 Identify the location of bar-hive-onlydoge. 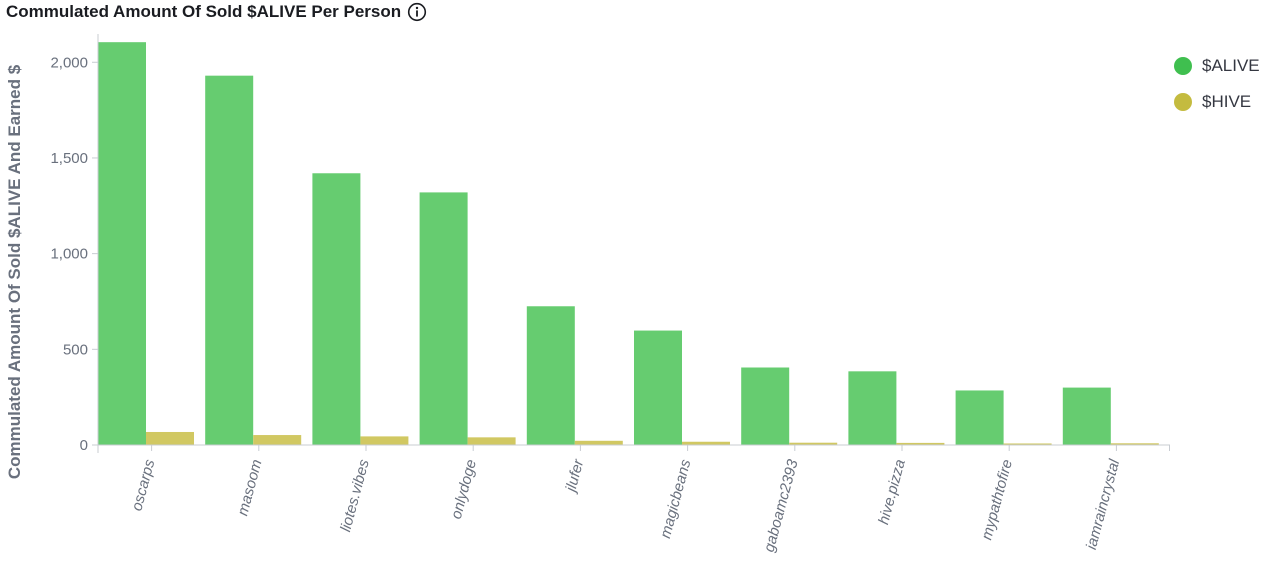
(491, 441).